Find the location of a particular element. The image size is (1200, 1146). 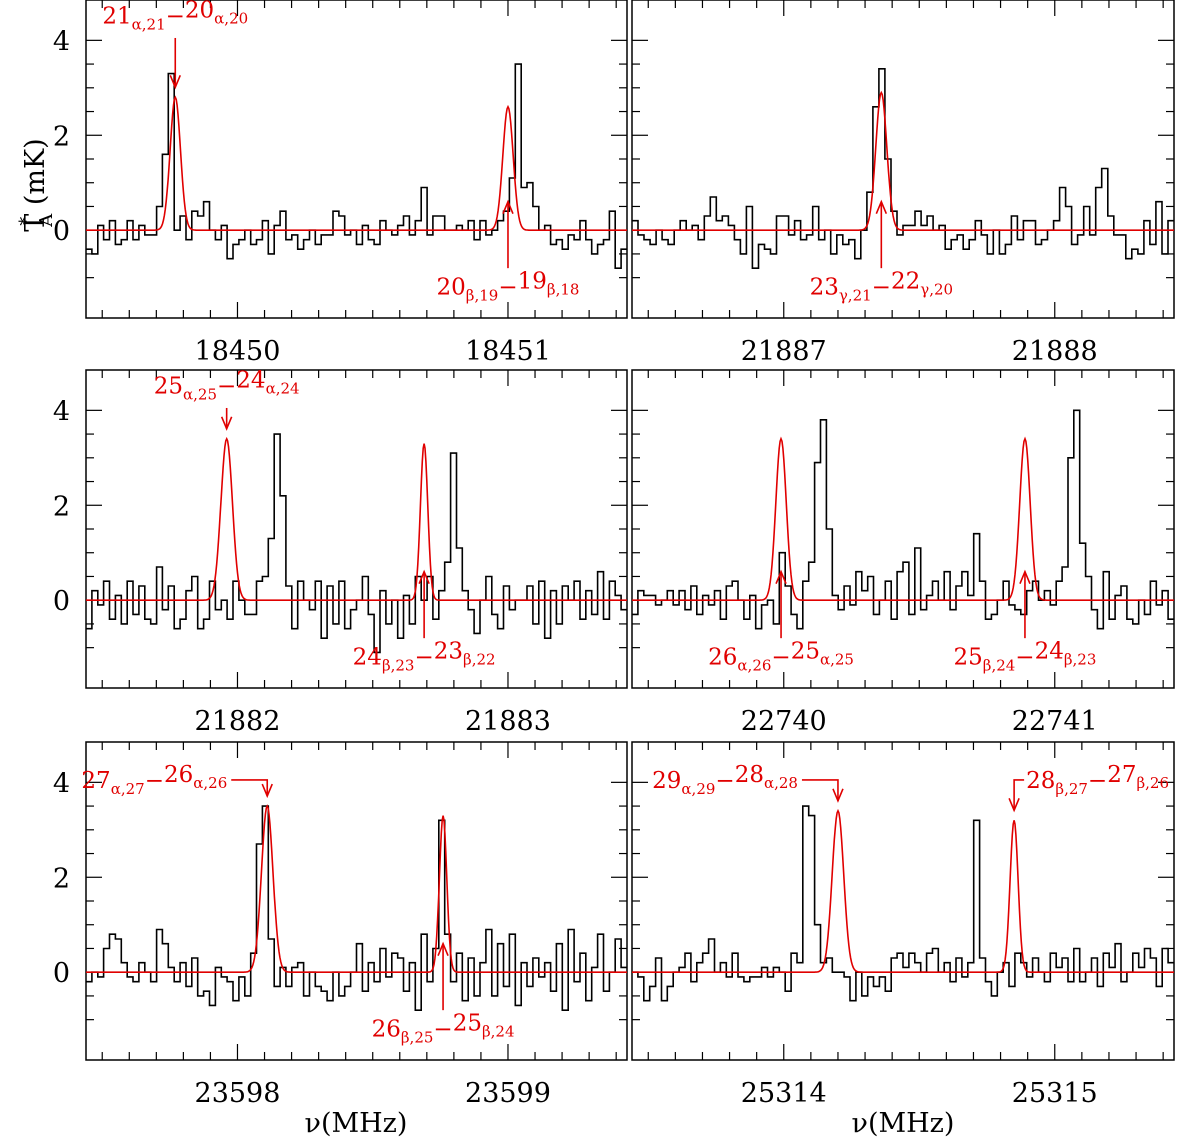

line-annotation: 26β,25−25β,24 is located at coordinates (443, 993).